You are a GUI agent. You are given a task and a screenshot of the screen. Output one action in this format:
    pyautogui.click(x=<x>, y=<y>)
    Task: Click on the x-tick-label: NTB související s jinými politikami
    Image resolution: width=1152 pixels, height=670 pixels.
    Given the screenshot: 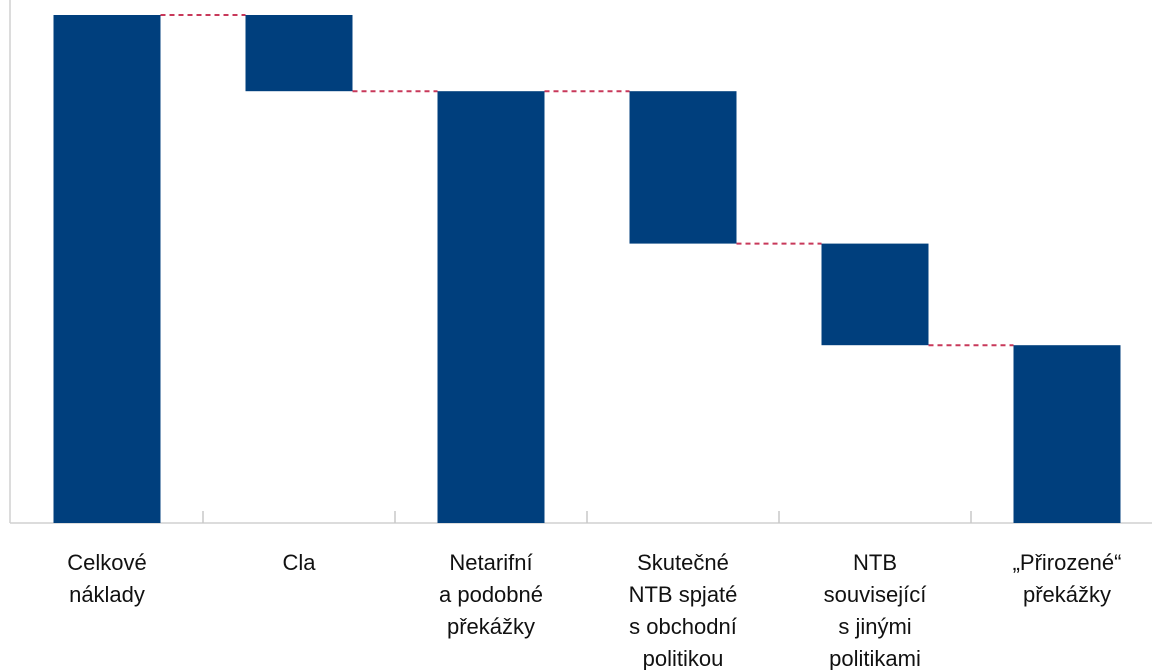 What is the action you would take?
    pyautogui.click(x=875, y=610)
    